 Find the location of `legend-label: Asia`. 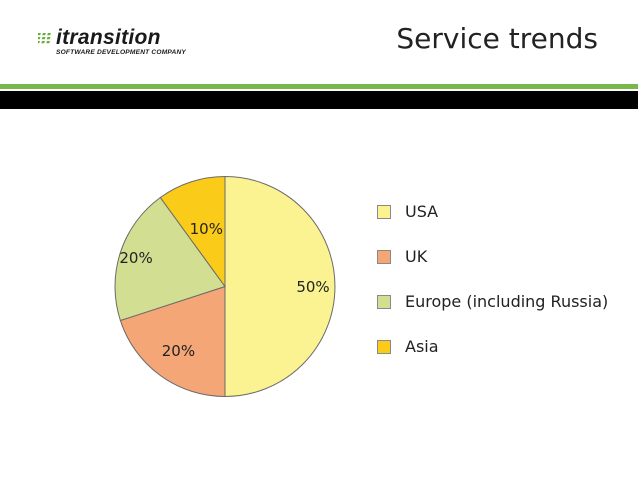

legend-label: Asia is located at coordinates (422, 346).